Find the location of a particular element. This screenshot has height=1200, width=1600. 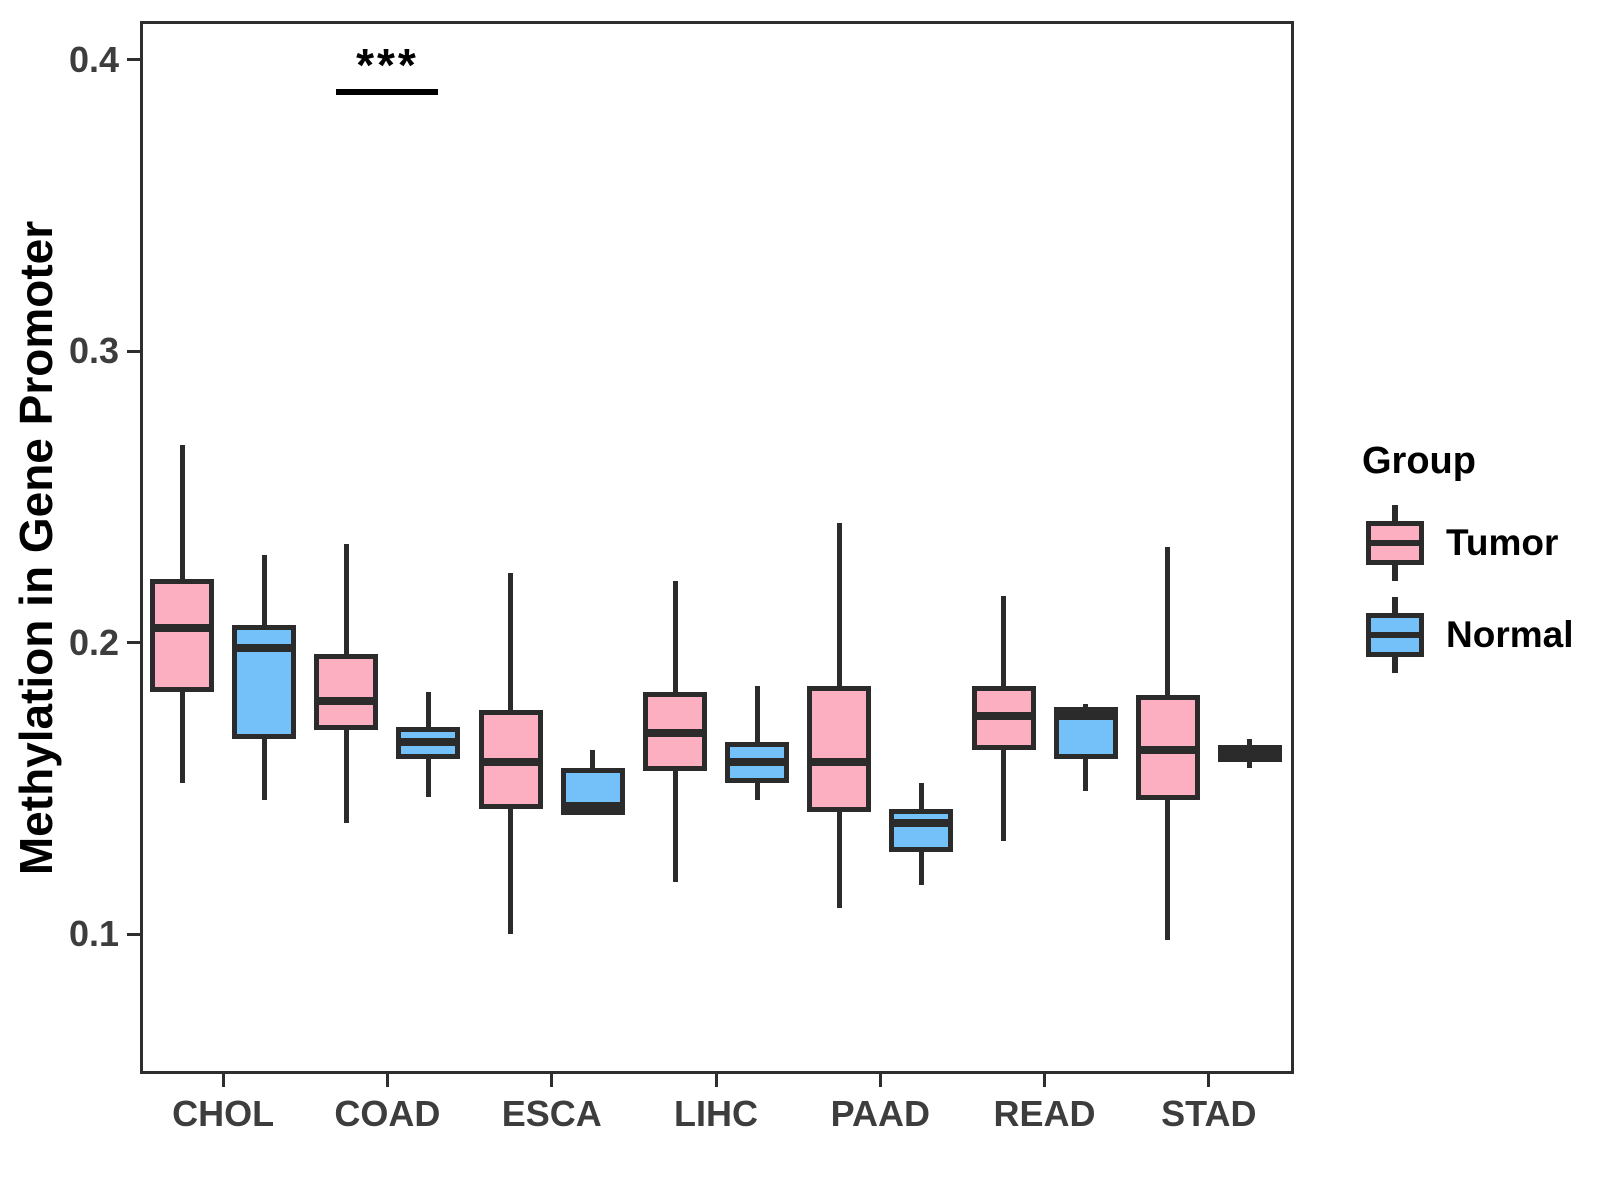

x-tick-STAD is located at coordinates (1209, 1080).